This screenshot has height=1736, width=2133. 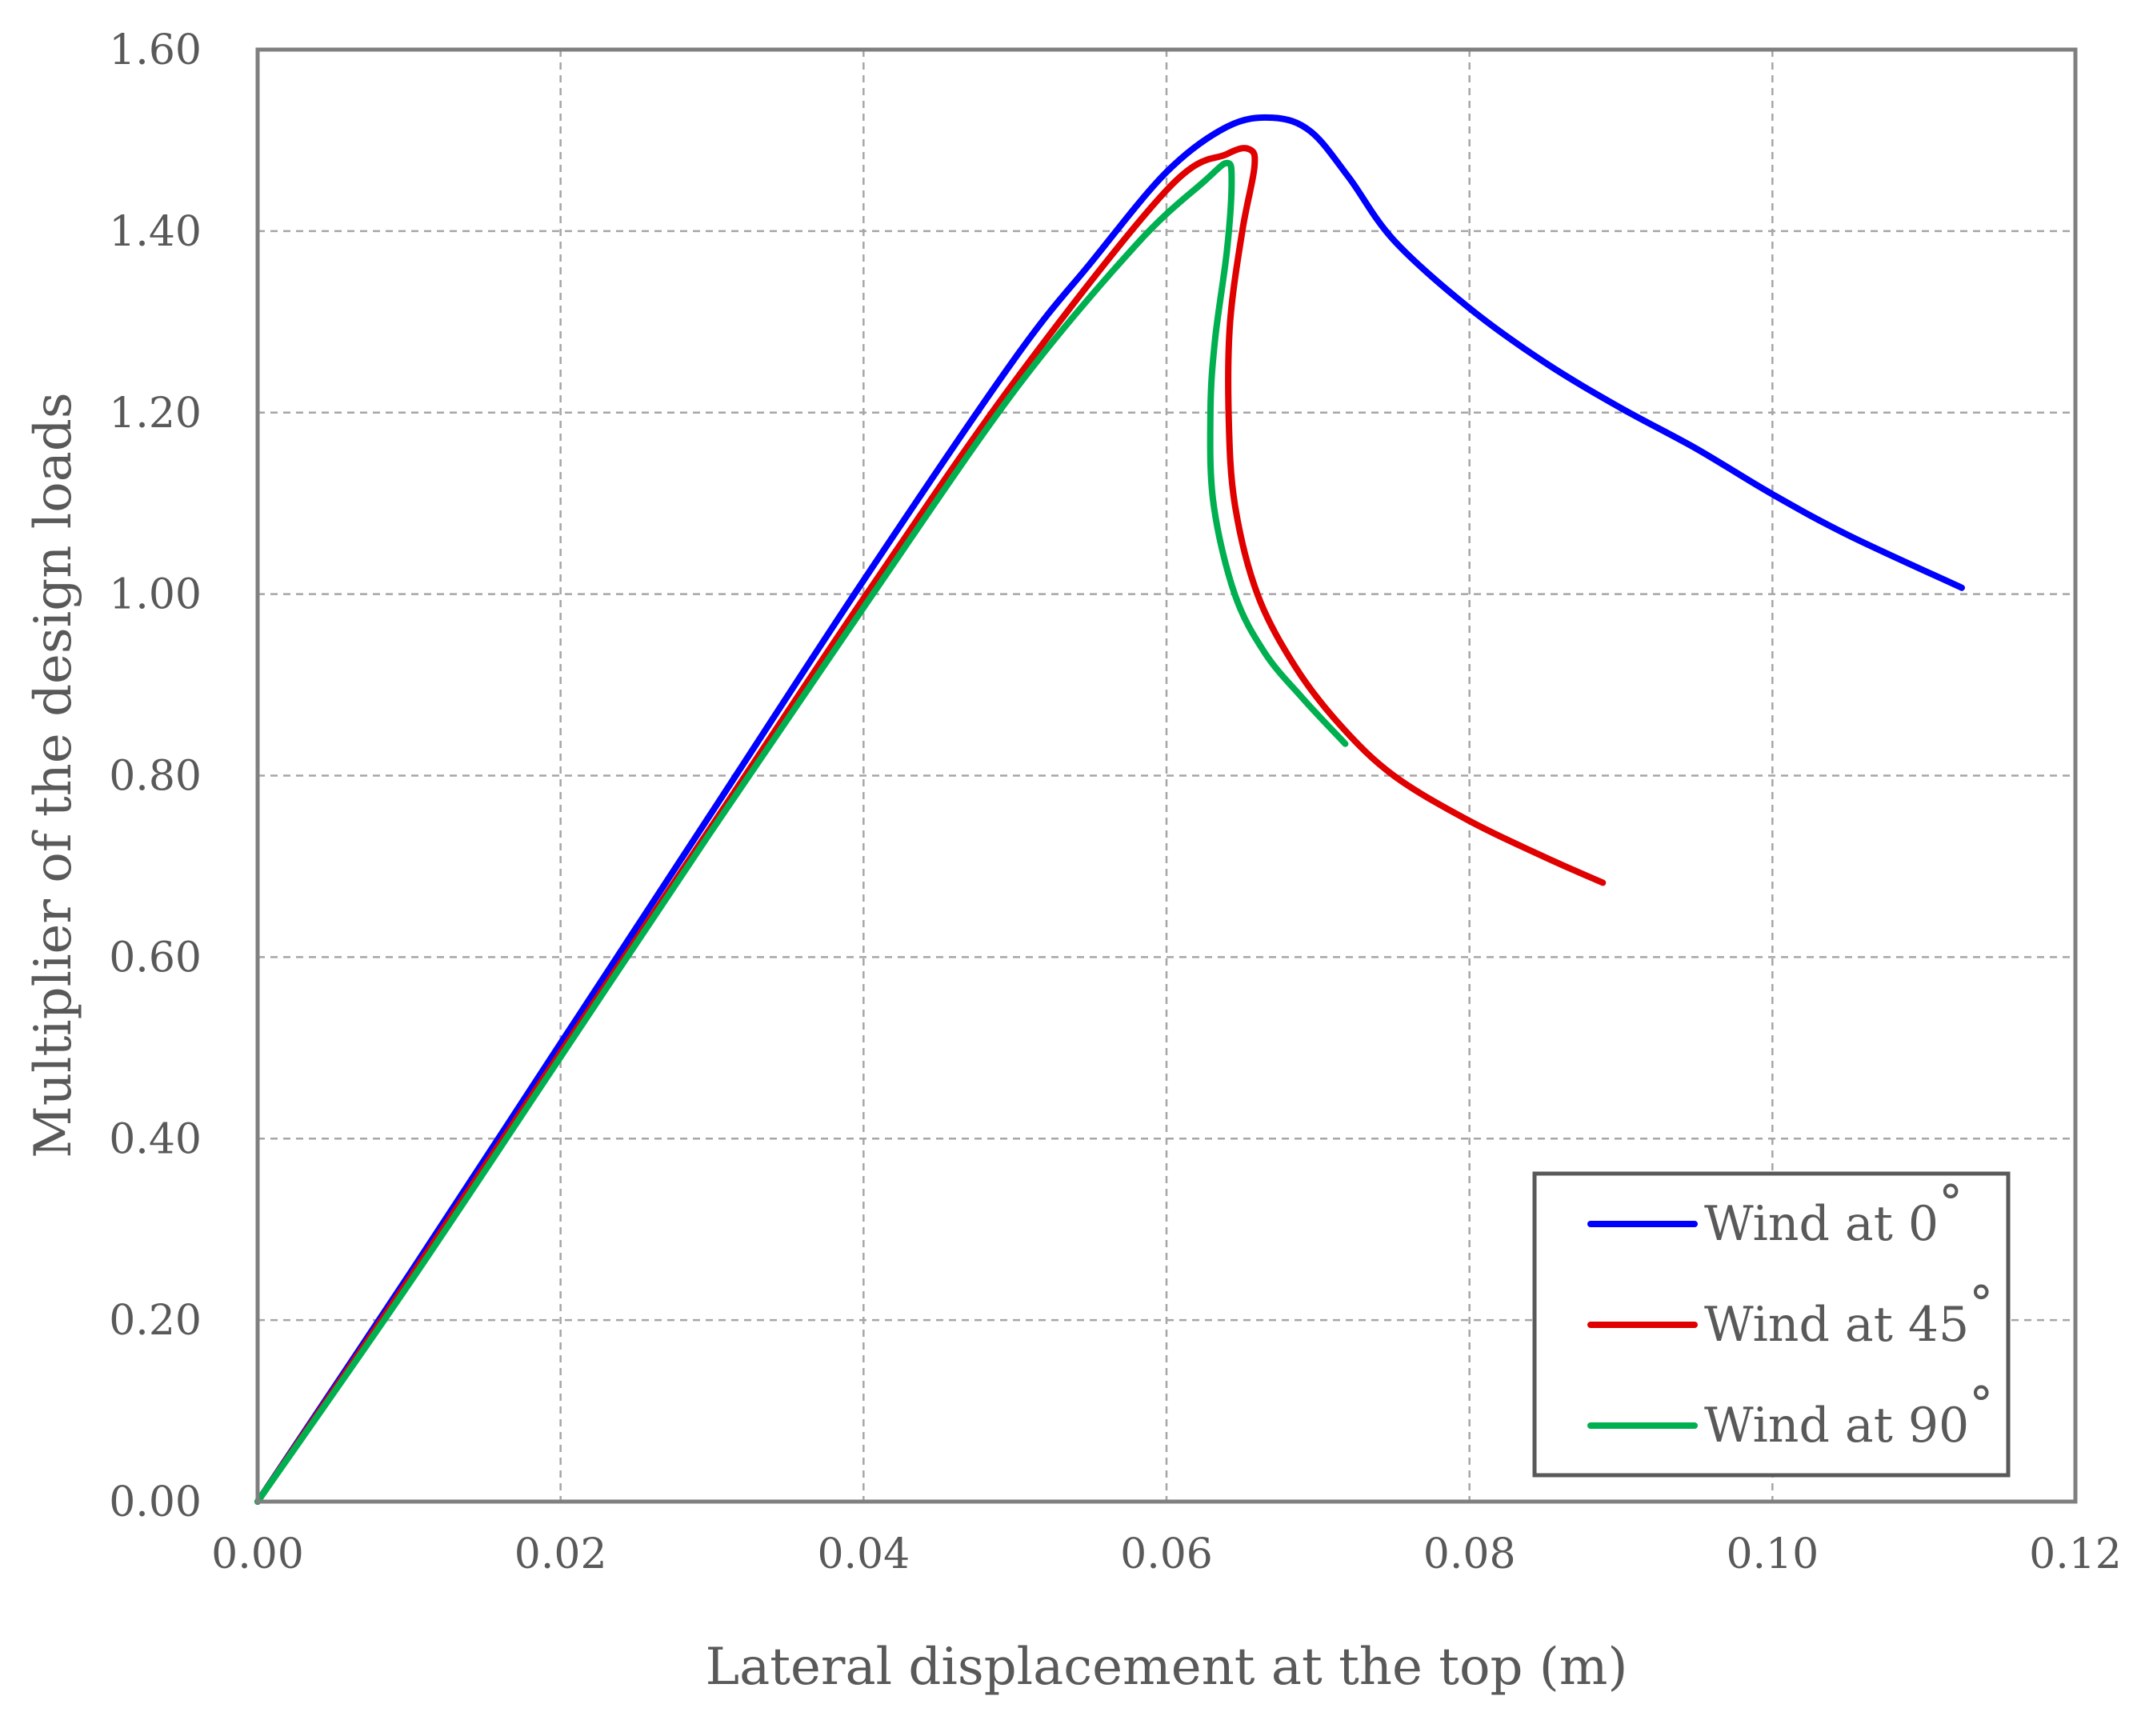 I want to click on x-tick-label: 0.06, so click(x=1166, y=1554).